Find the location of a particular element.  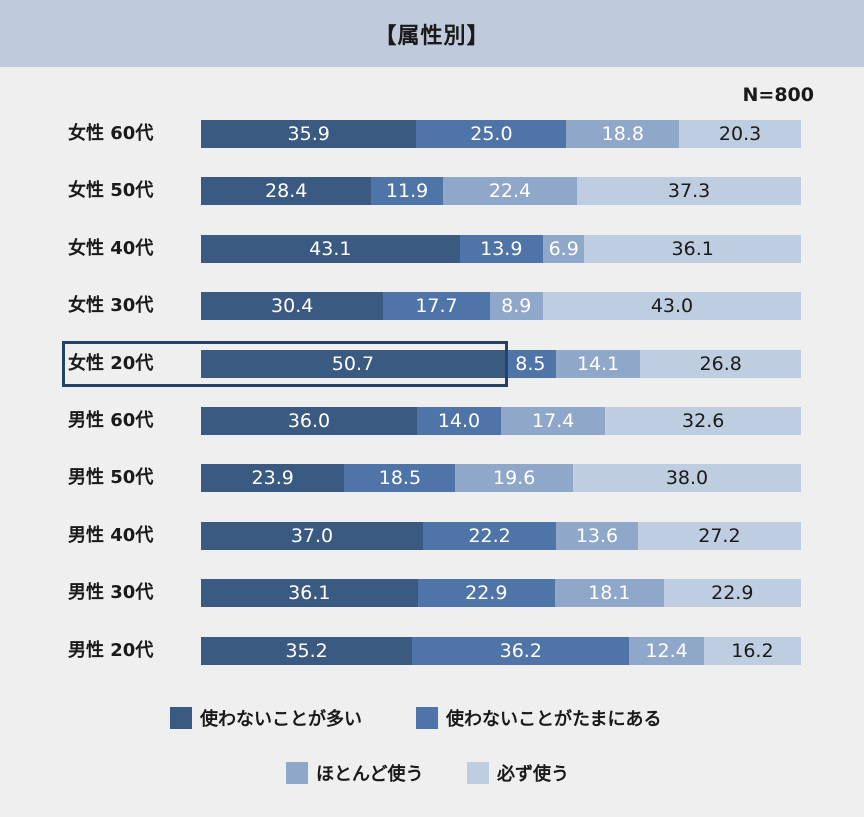

bar-segment: 22.4 is located at coordinates (510, 191).